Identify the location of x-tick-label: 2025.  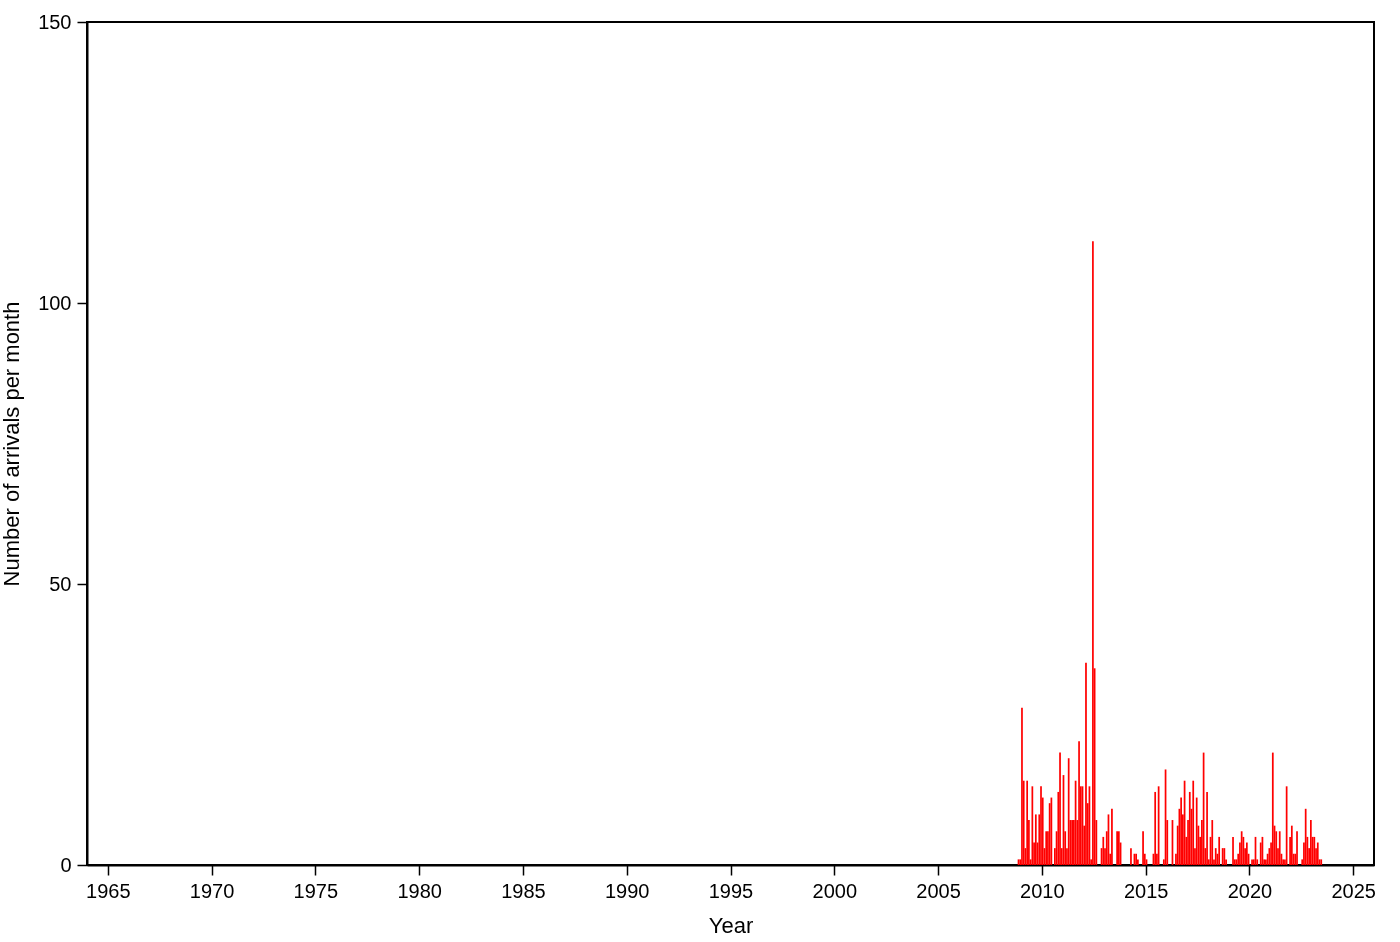
(1353, 890).